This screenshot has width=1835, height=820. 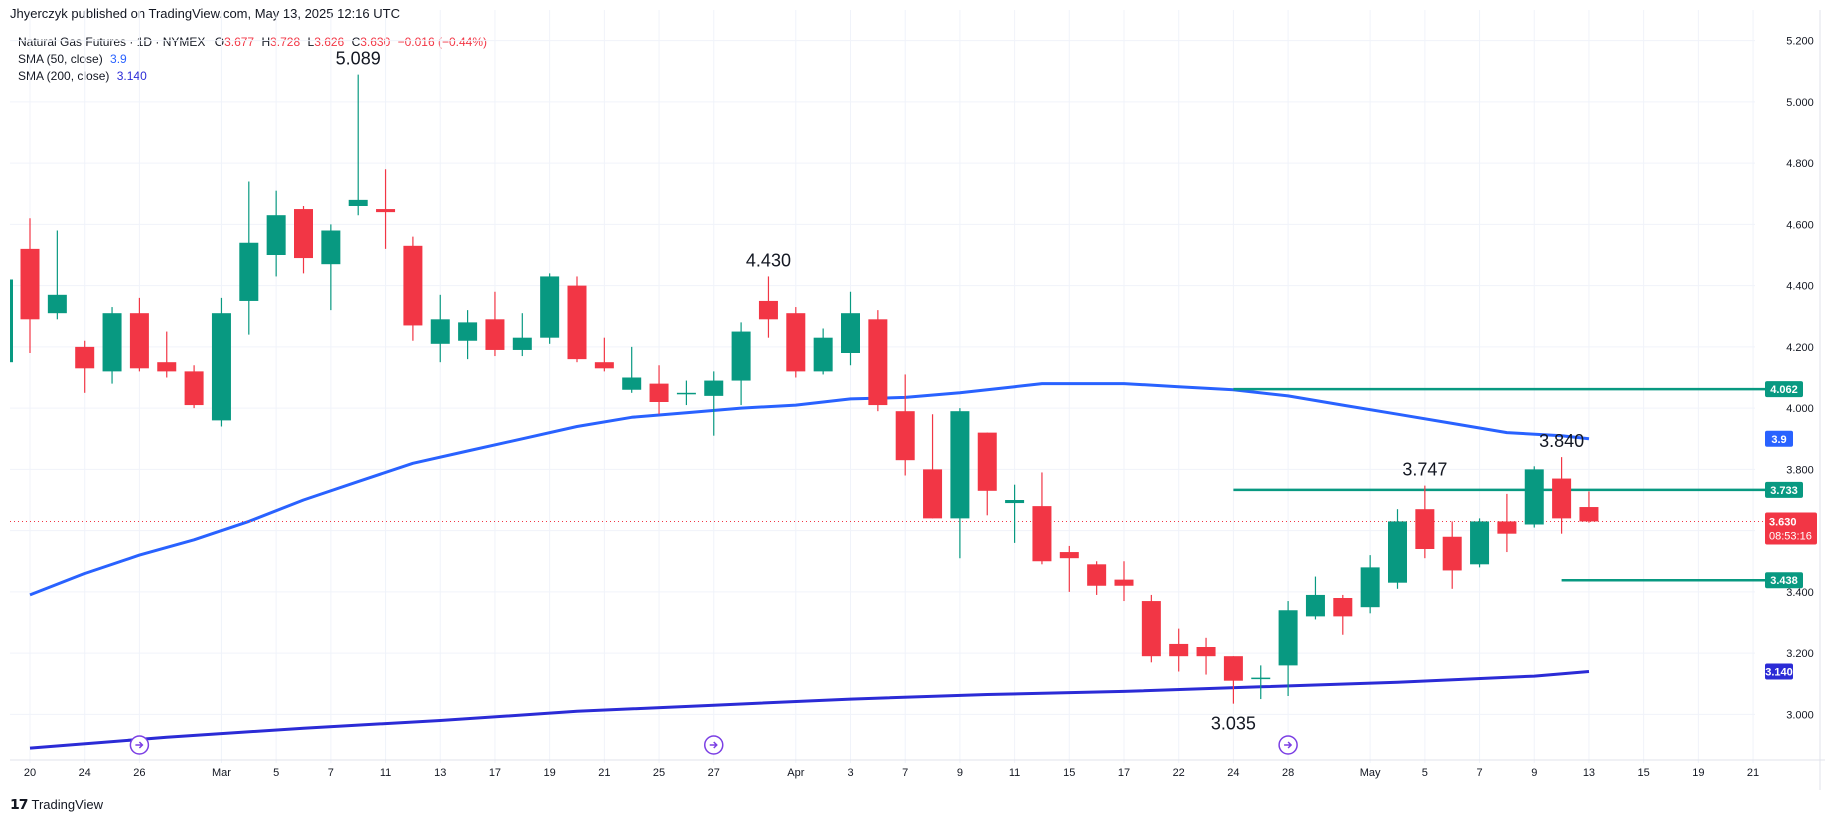 What do you see at coordinates (1800, 42) in the screenshot?
I see `price-tick-label: 5.200` at bounding box center [1800, 42].